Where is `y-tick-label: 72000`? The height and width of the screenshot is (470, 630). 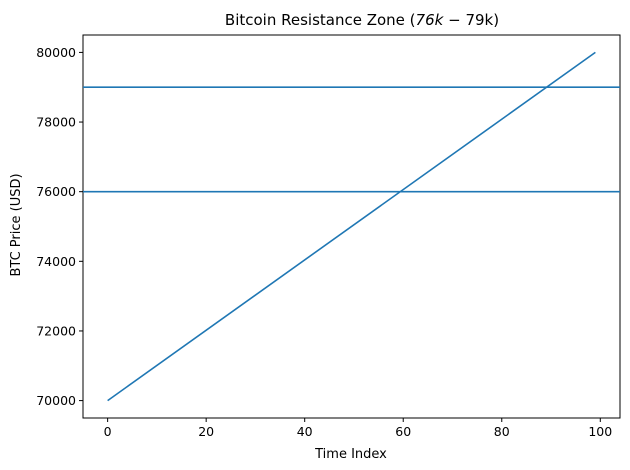 y-tick-label: 72000 is located at coordinates (56, 330).